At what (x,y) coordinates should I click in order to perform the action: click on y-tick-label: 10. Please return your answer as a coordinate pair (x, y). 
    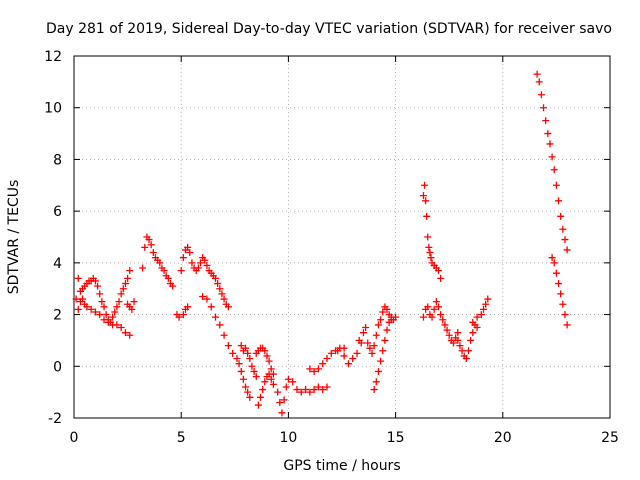
    Looking at the image, I should click on (53, 109).